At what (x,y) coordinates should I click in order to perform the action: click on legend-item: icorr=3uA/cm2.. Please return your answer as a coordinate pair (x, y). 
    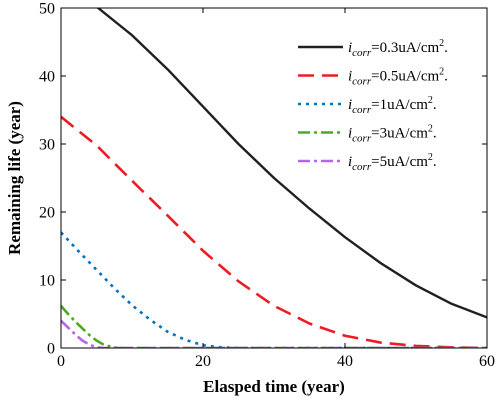
    Looking at the image, I should click on (367, 134).